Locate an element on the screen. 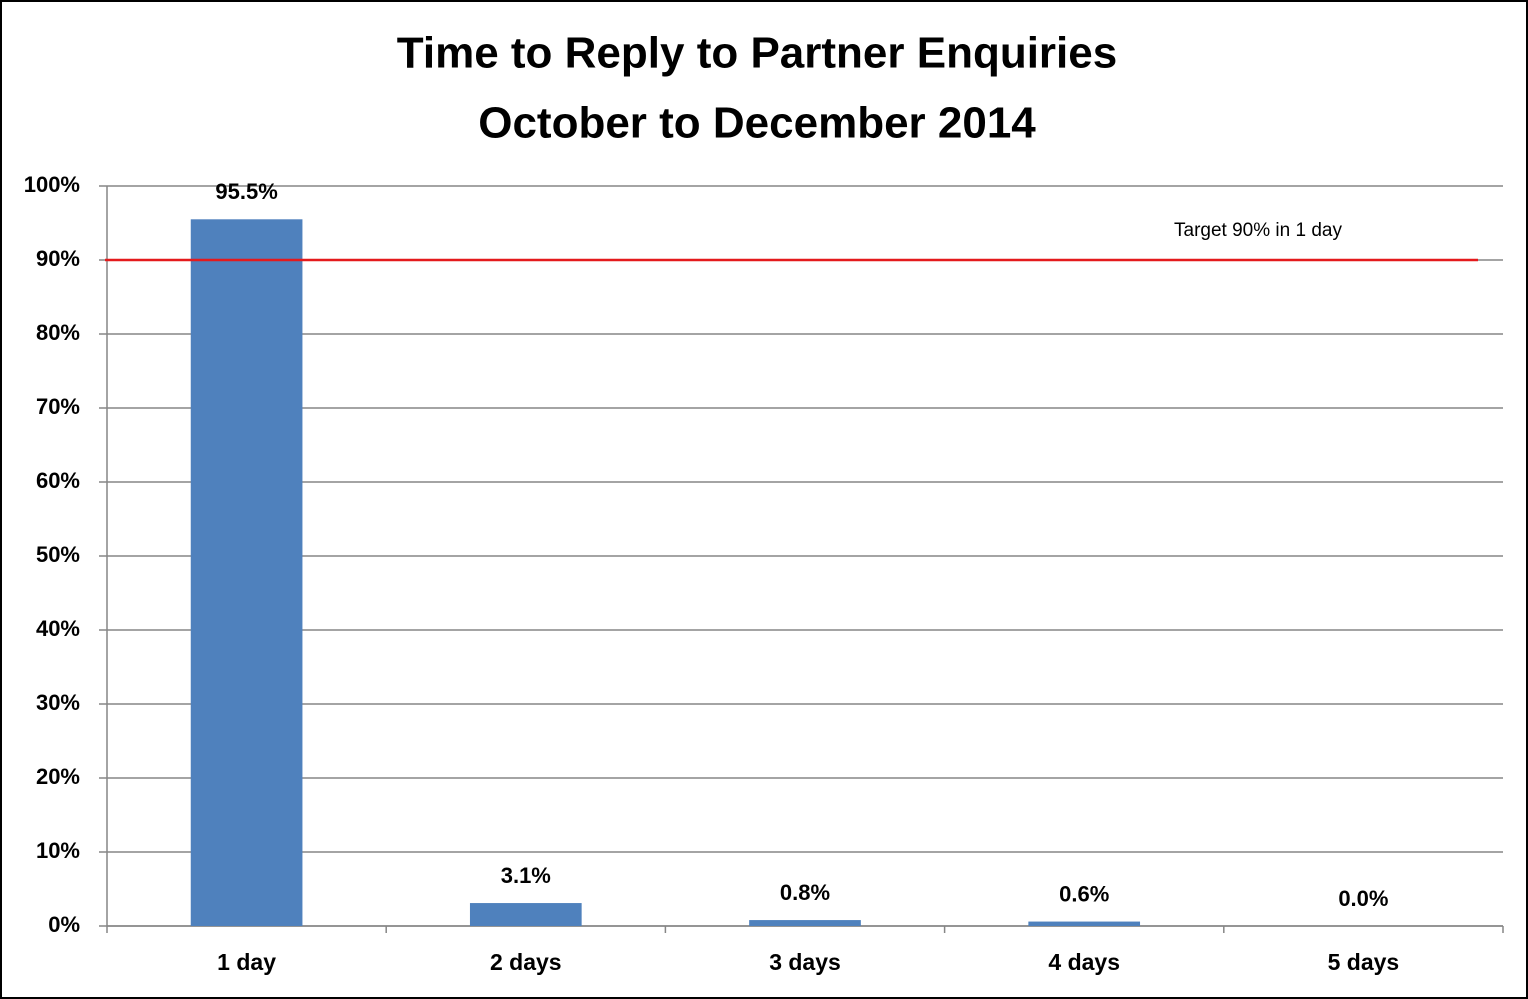  y-tick-label: 20% is located at coordinates (58, 776).